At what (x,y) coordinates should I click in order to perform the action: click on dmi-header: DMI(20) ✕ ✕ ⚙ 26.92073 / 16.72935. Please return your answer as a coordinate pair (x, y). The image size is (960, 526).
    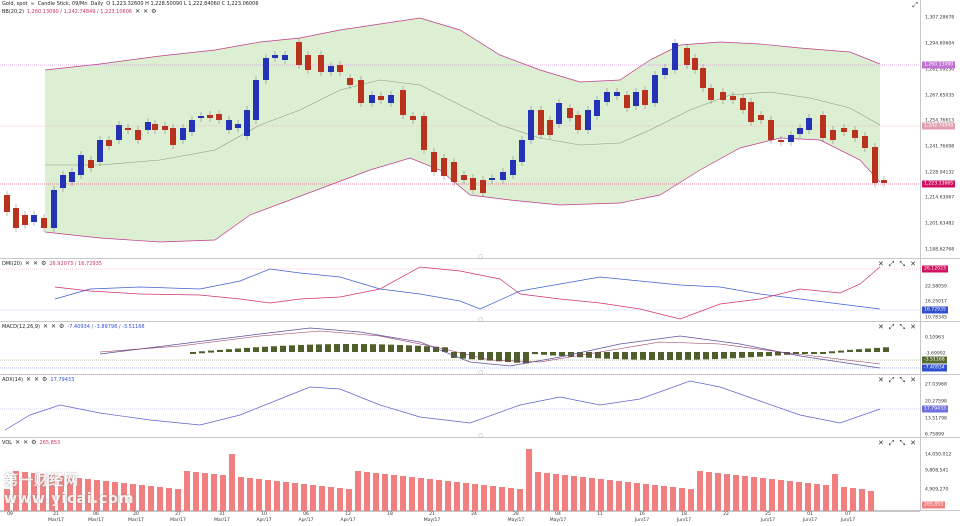
    Looking at the image, I should click on (52, 263).